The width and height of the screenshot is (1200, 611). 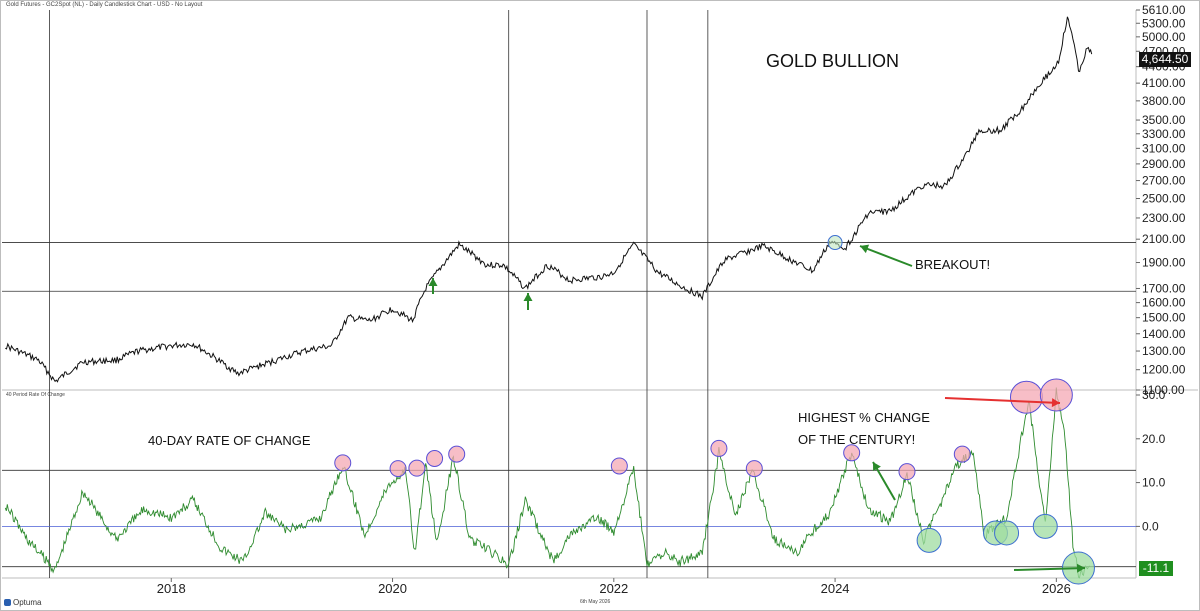 What do you see at coordinates (1156, 568) in the screenshot?
I see `last-roc-tag: -11.1` at bounding box center [1156, 568].